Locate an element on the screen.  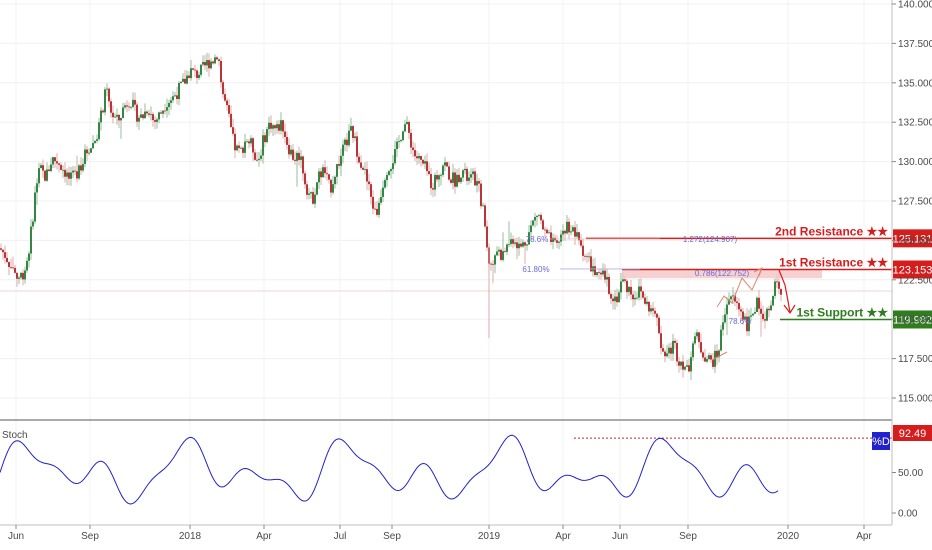
stoch-axis: 50.00 0.00 is located at coordinates (907, 494).